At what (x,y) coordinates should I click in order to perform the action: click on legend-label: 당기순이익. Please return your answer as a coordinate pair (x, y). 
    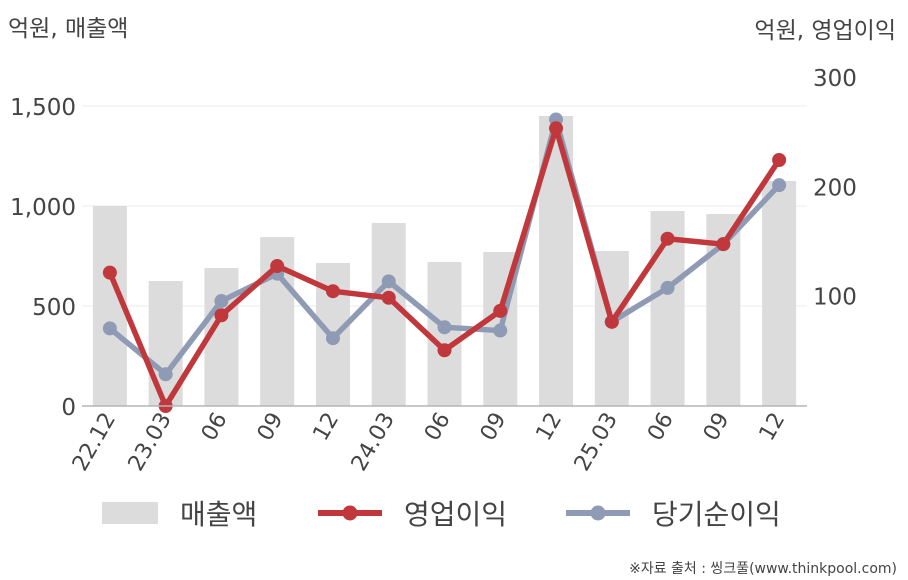
    Looking at the image, I should click on (716, 514).